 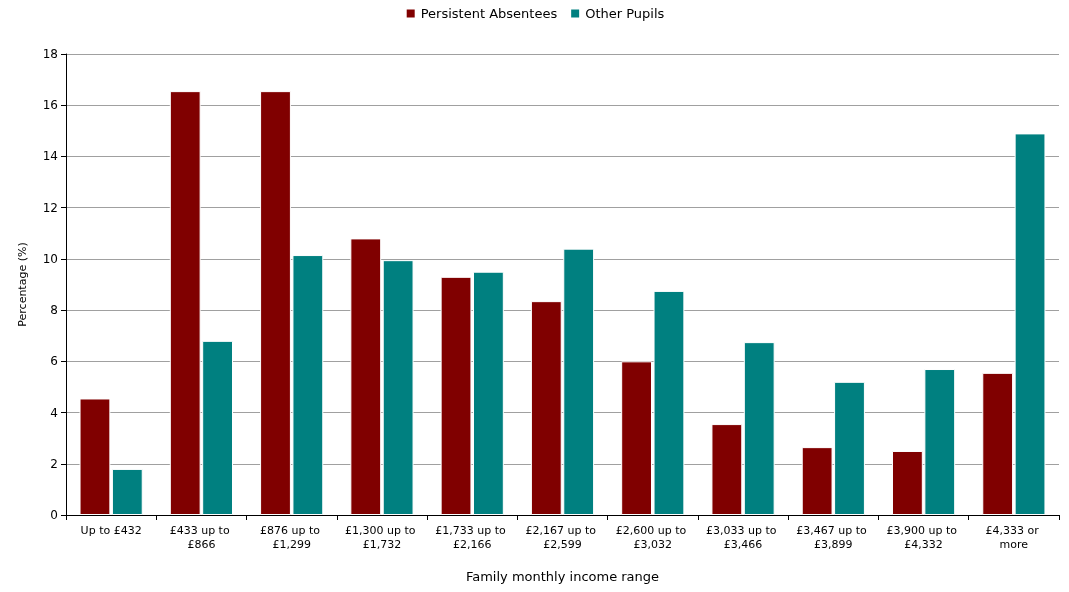 I want to click on x-axis-title: Family monthly income range, so click(x=562, y=576).